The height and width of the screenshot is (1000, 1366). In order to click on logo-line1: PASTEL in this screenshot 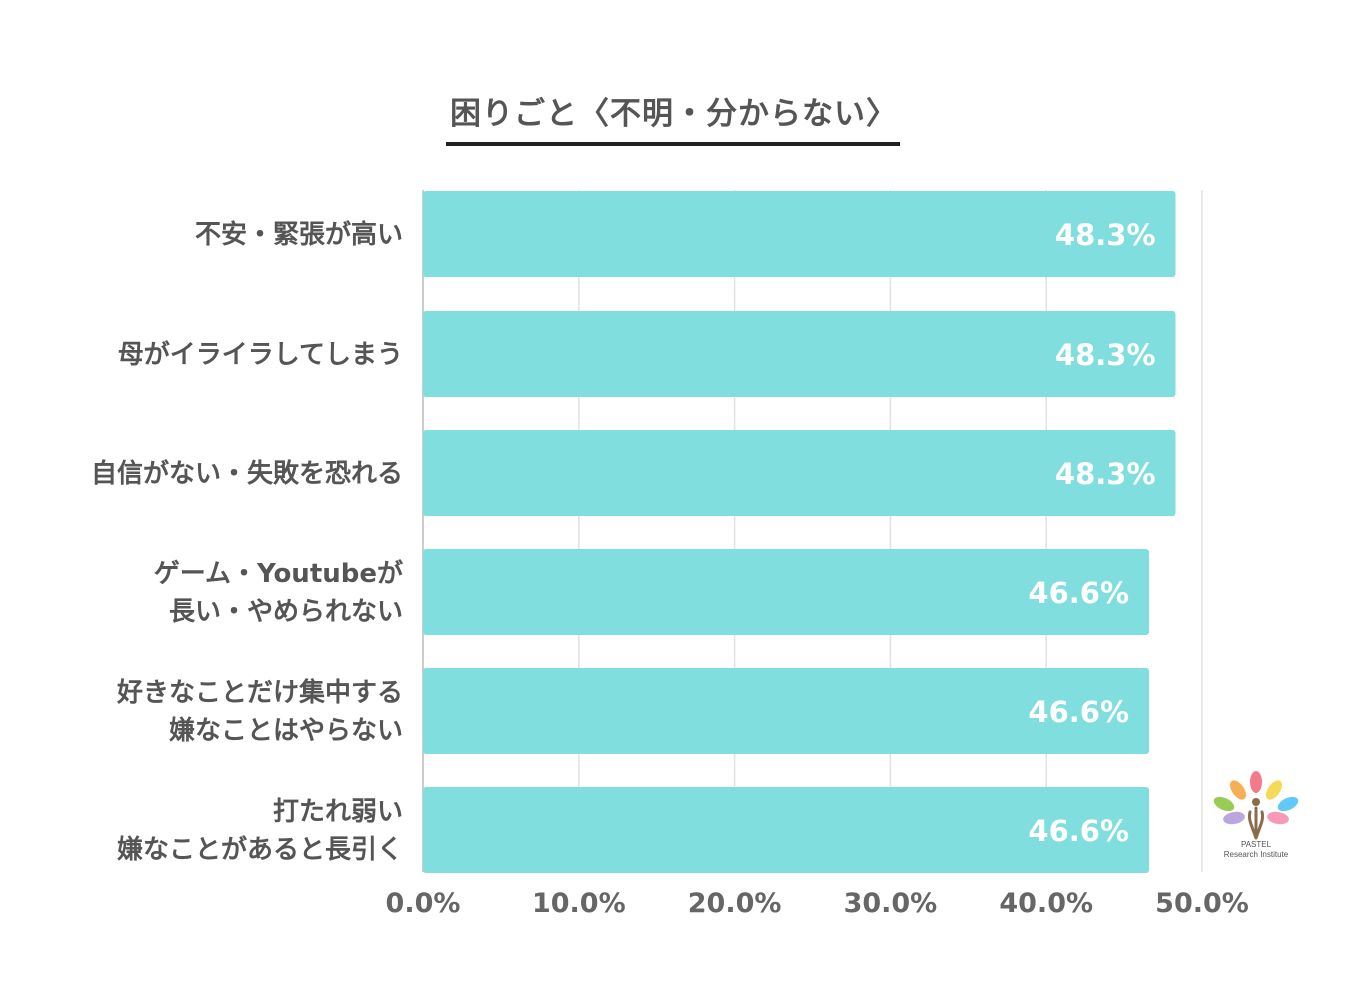, I will do `click(1256, 844)`.